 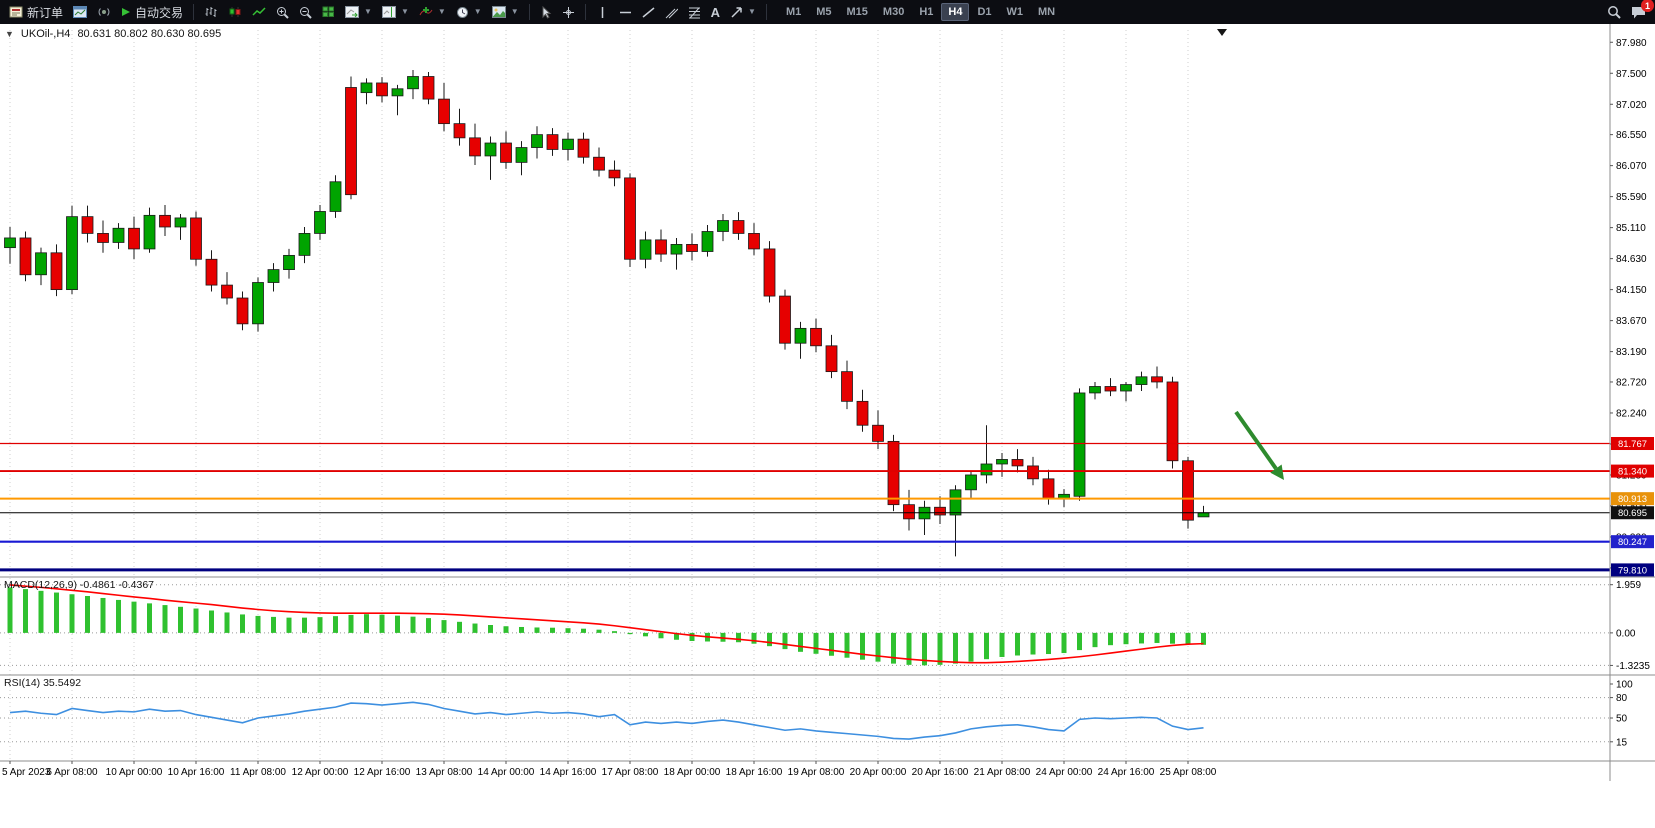 What do you see at coordinates (1621, 714) in the screenshot?
I see `rsi-axis: 100 80 50 15` at bounding box center [1621, 714].